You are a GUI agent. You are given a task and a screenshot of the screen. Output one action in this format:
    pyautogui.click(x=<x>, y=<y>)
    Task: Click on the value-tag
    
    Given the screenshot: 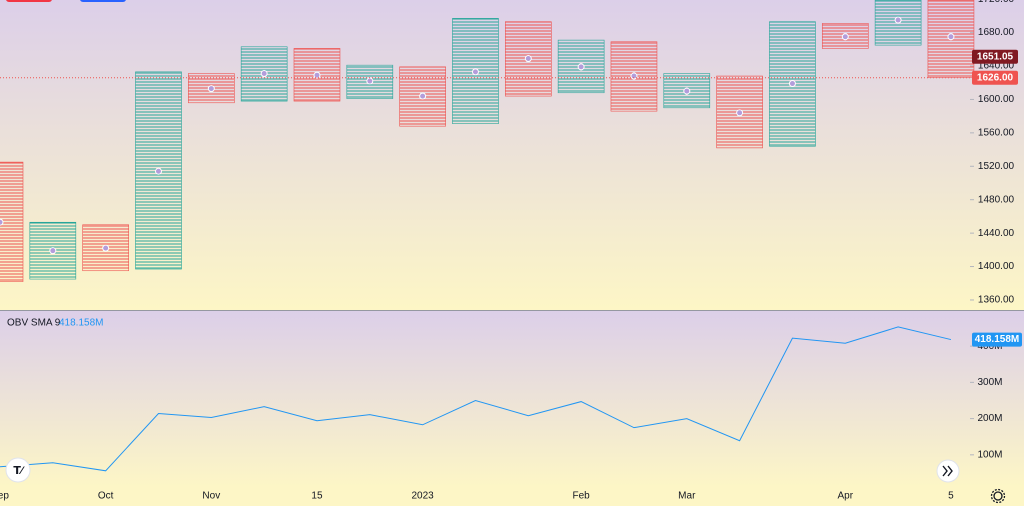 What is the action you would take?
    pyautogui.click(x=997, y=339)
    